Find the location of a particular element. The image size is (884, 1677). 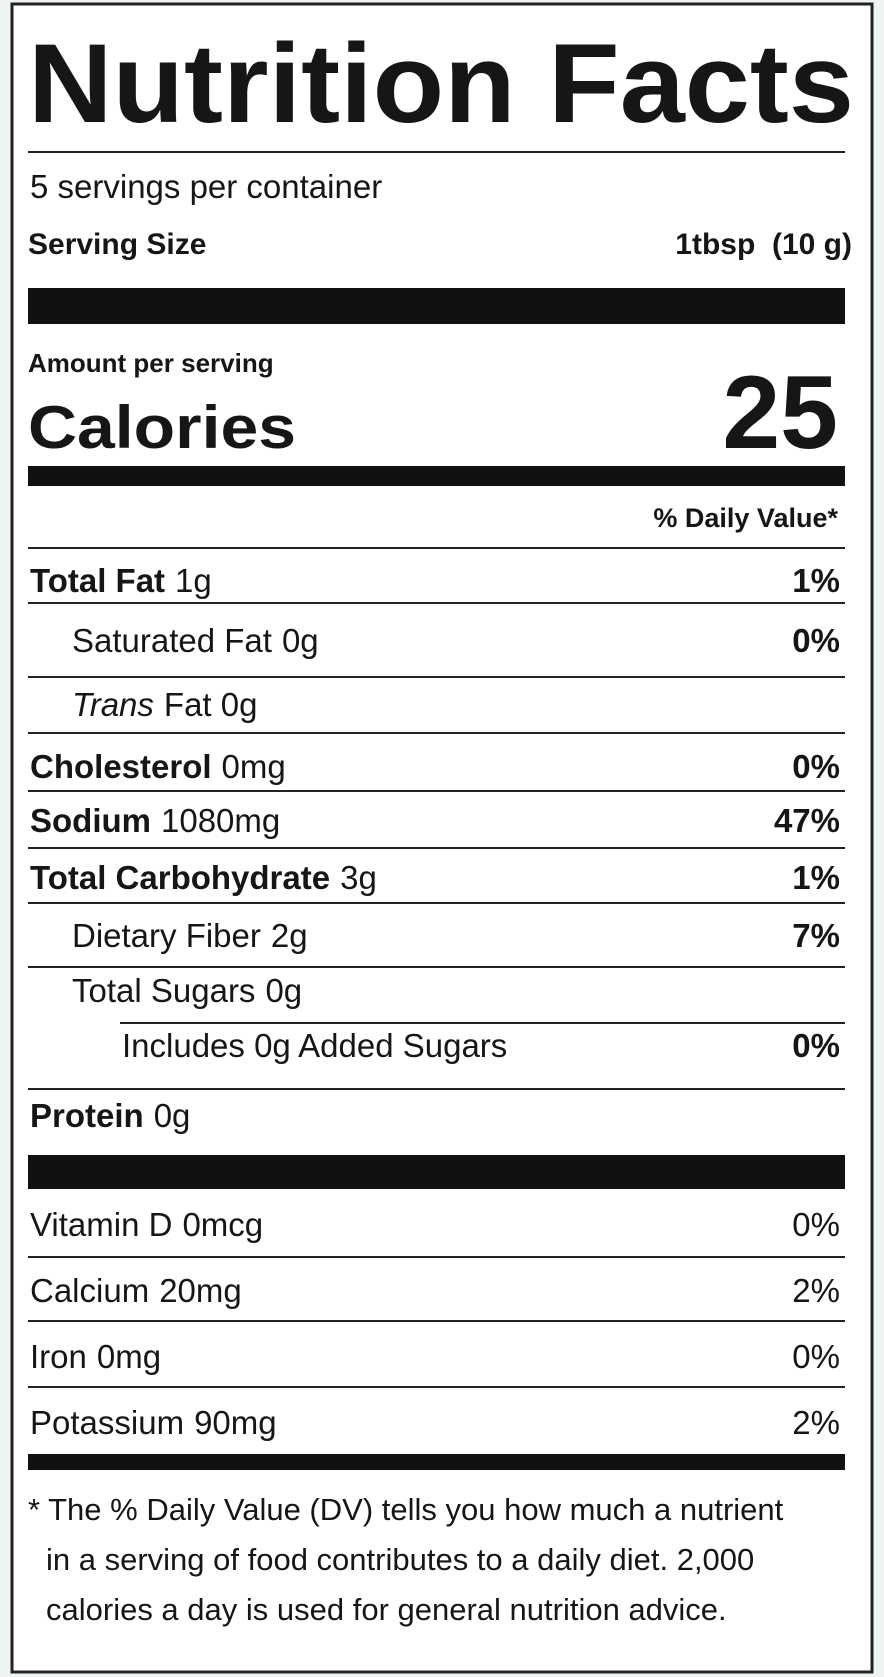

nutrient-name: Total Carbohydrate is located at coordinates (180, 877).